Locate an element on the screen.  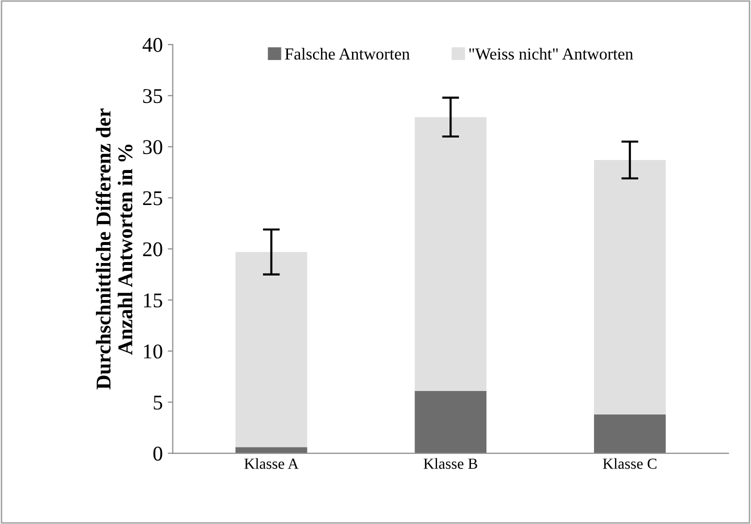
x-tick-label: Klasse B is located at coordinates (451, 463).